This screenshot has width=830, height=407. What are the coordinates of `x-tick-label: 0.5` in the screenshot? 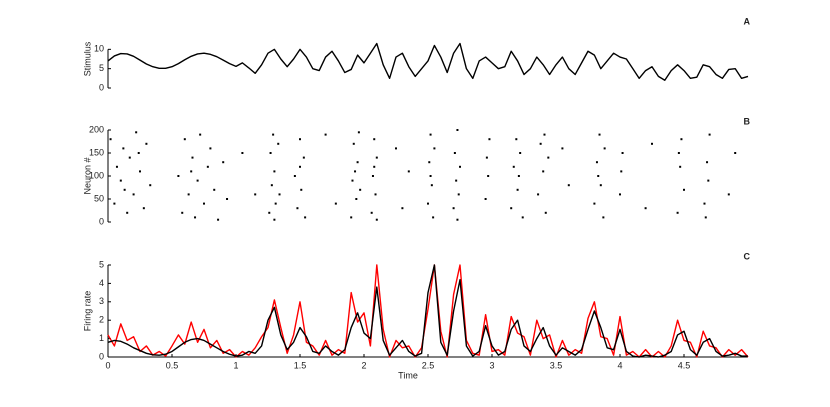 It's located at (172, 365).